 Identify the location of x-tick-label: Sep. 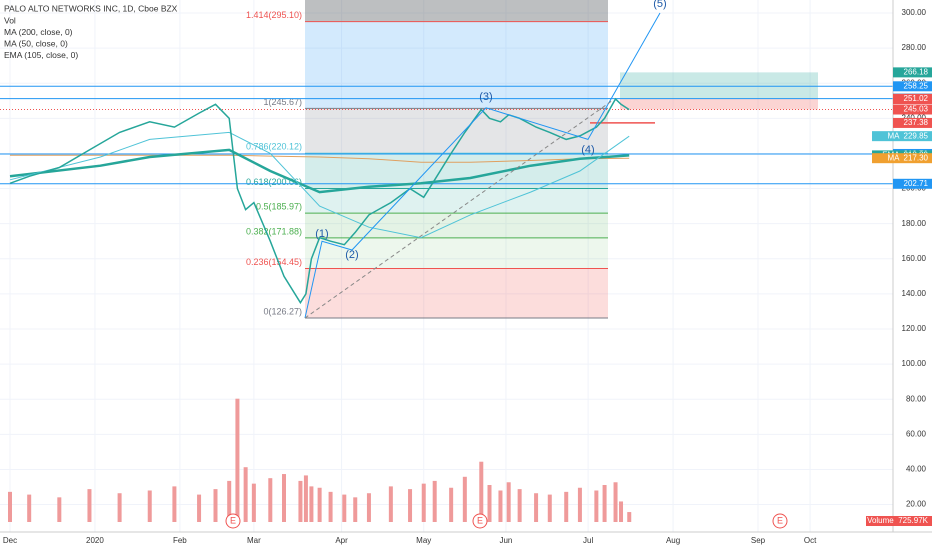
(758, 540).